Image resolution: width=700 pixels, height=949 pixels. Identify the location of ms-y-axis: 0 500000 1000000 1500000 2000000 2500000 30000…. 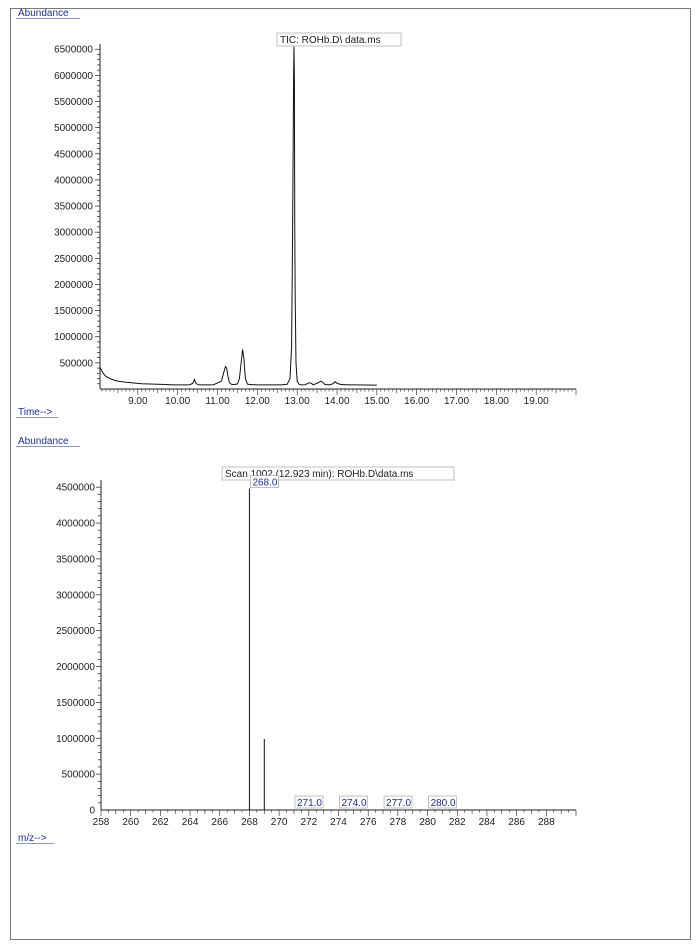
(79, 648).